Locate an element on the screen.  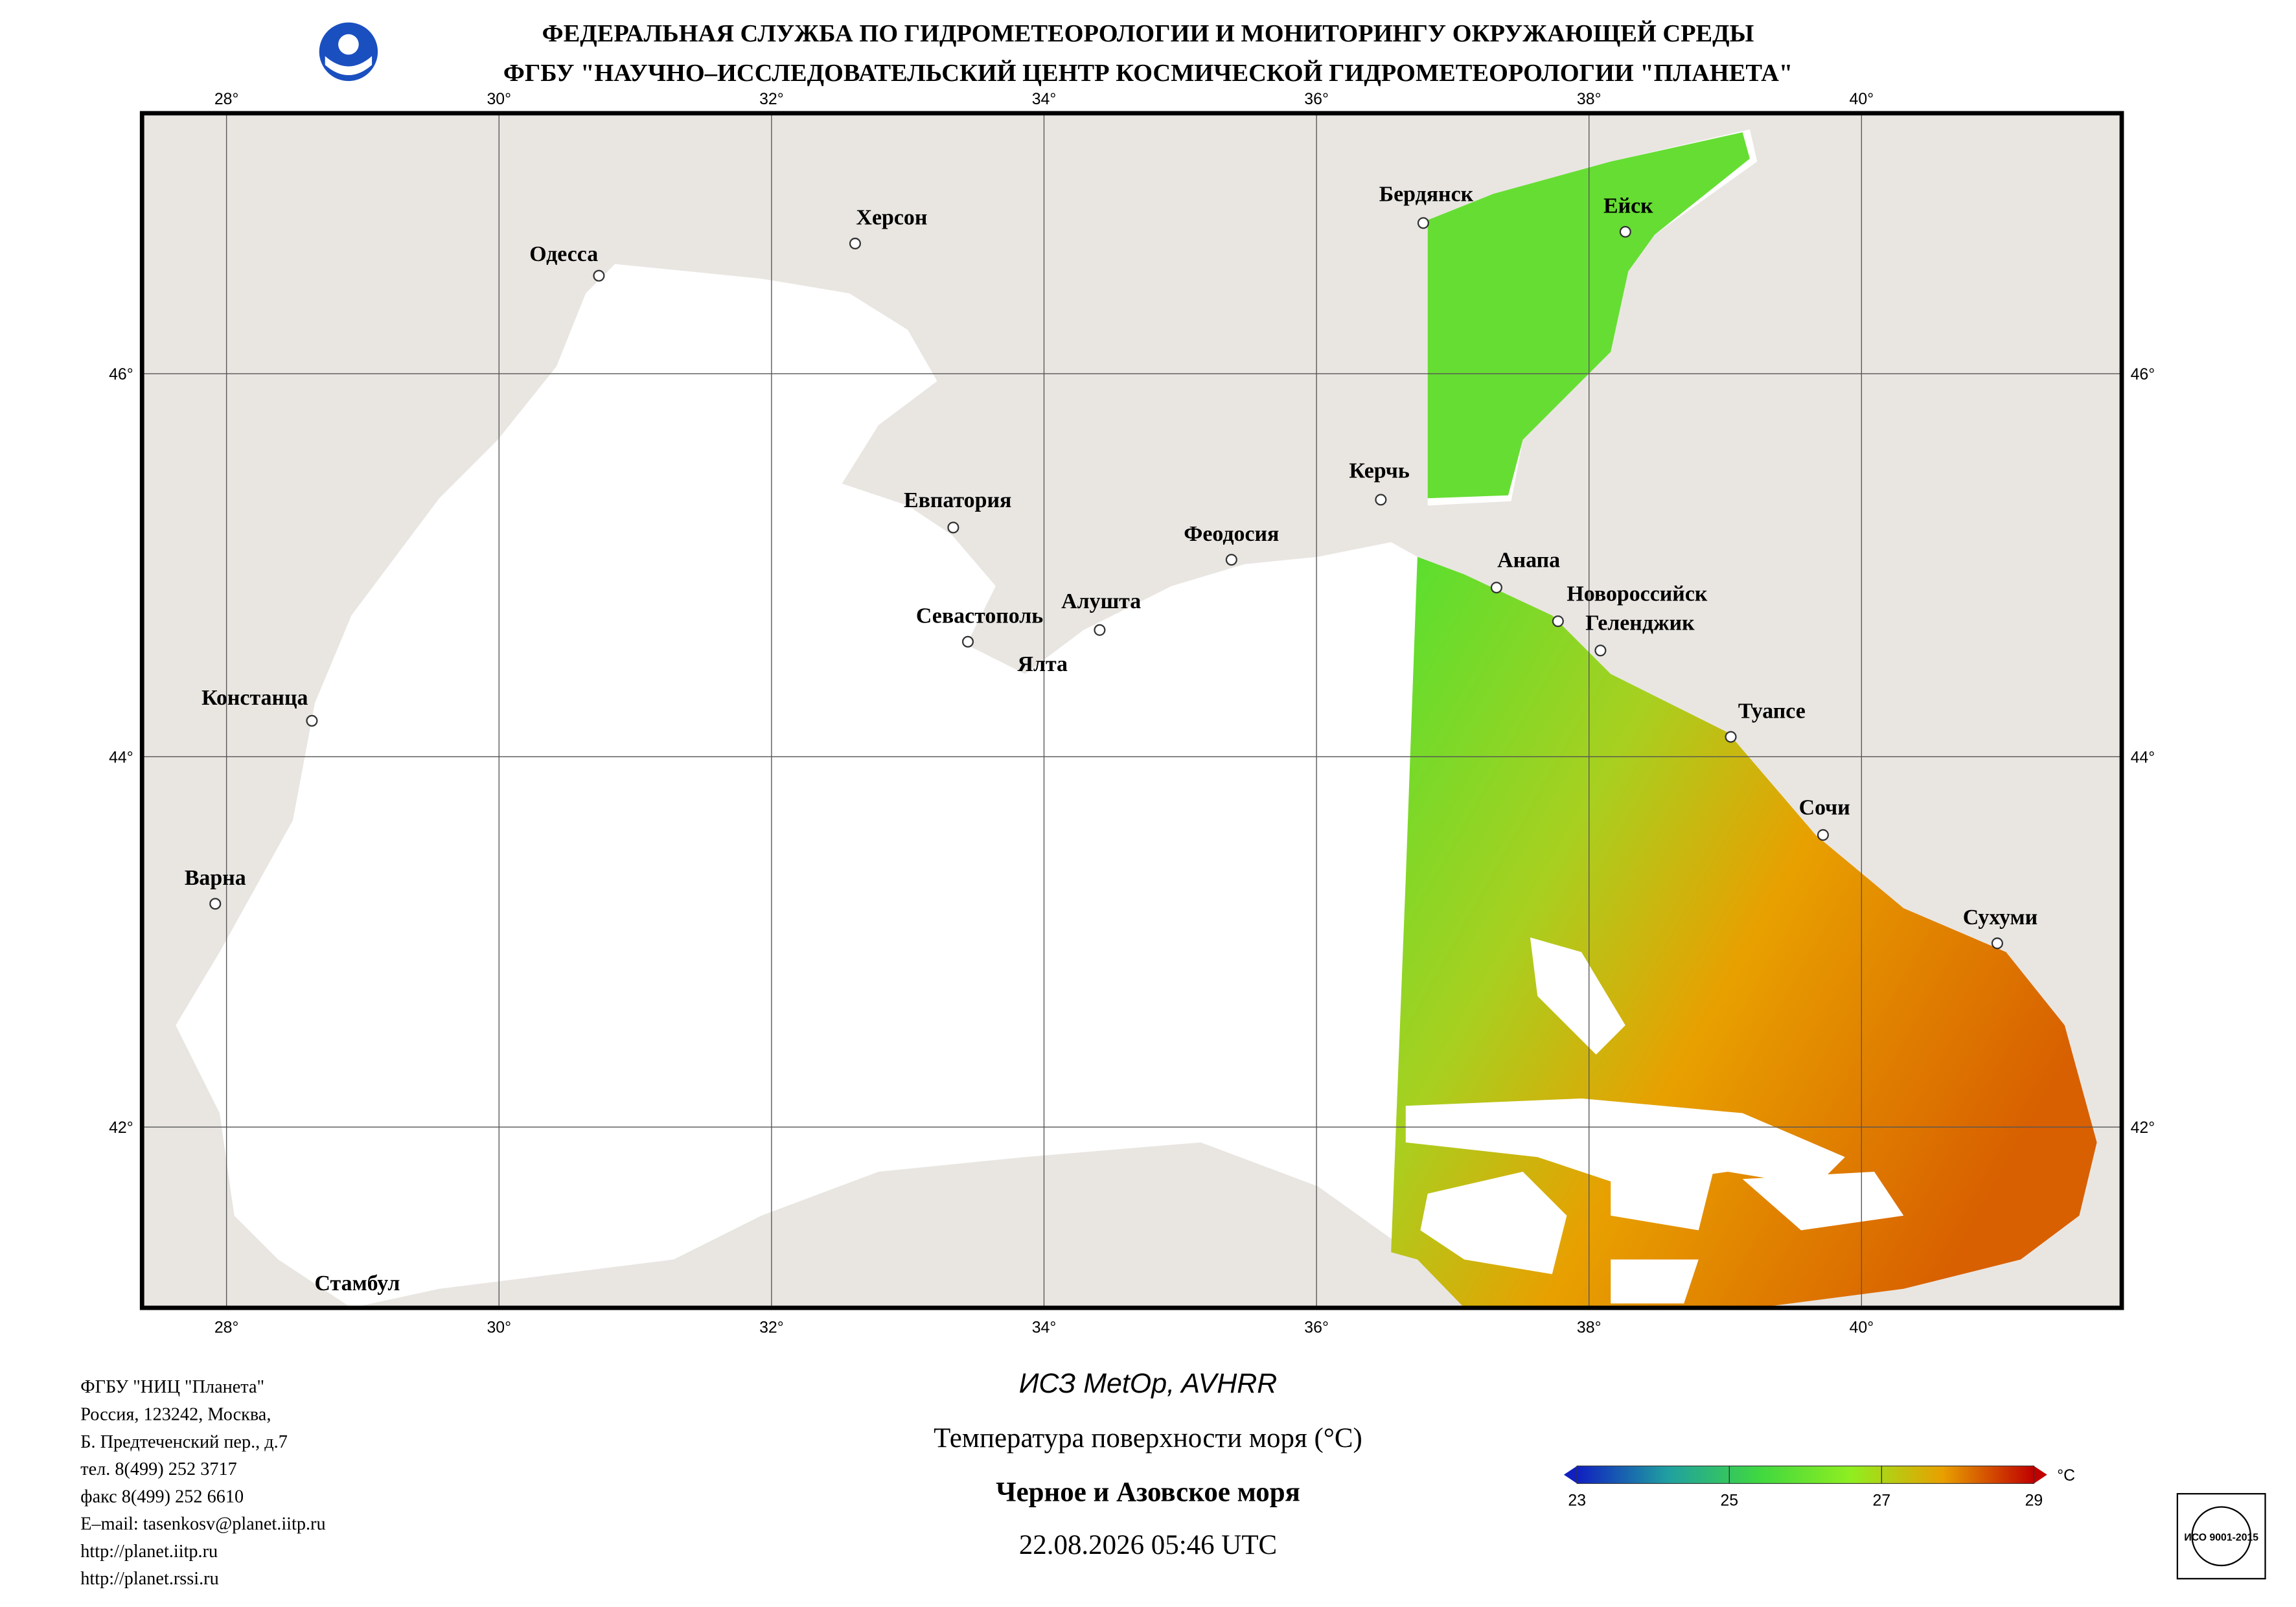
city-label: Керчь is located at coordinates (1379, 471).